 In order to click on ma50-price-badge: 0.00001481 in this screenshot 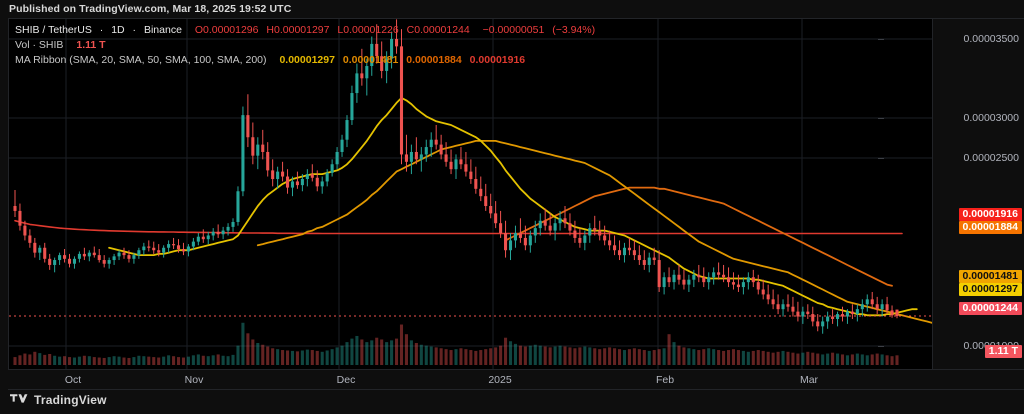, I will do `click(990, 276)`.